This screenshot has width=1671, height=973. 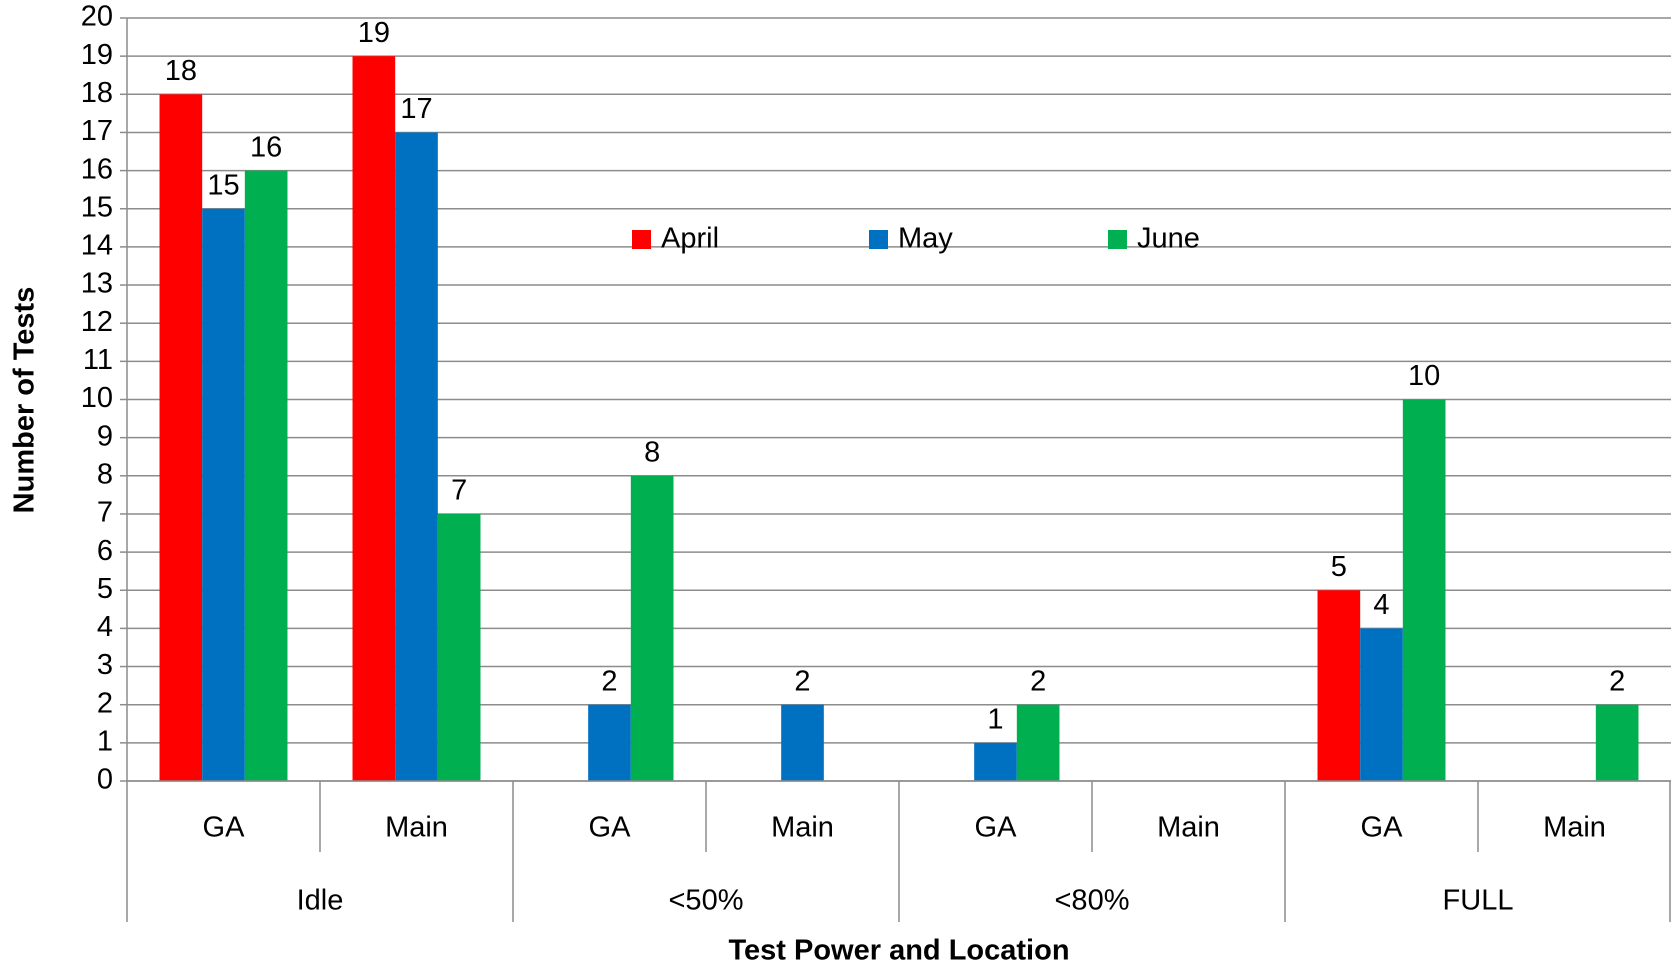 What do you see at coordinates (97, 207) in the screenshot?
I see `y-tick-label: 15` at bounding box center [97, 207].